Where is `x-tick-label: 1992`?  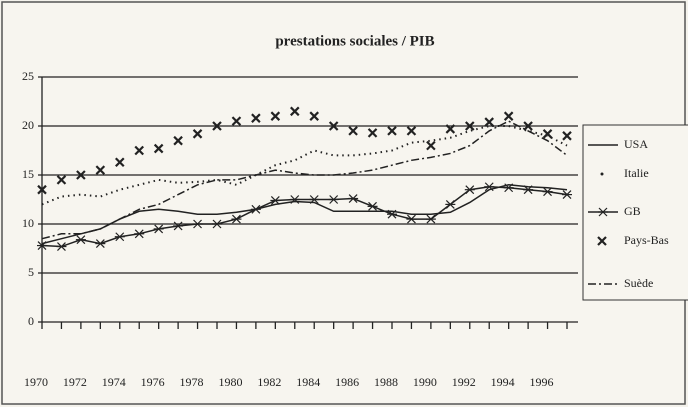 x-tick-label: 1992 is located at coordinates (464, 382).